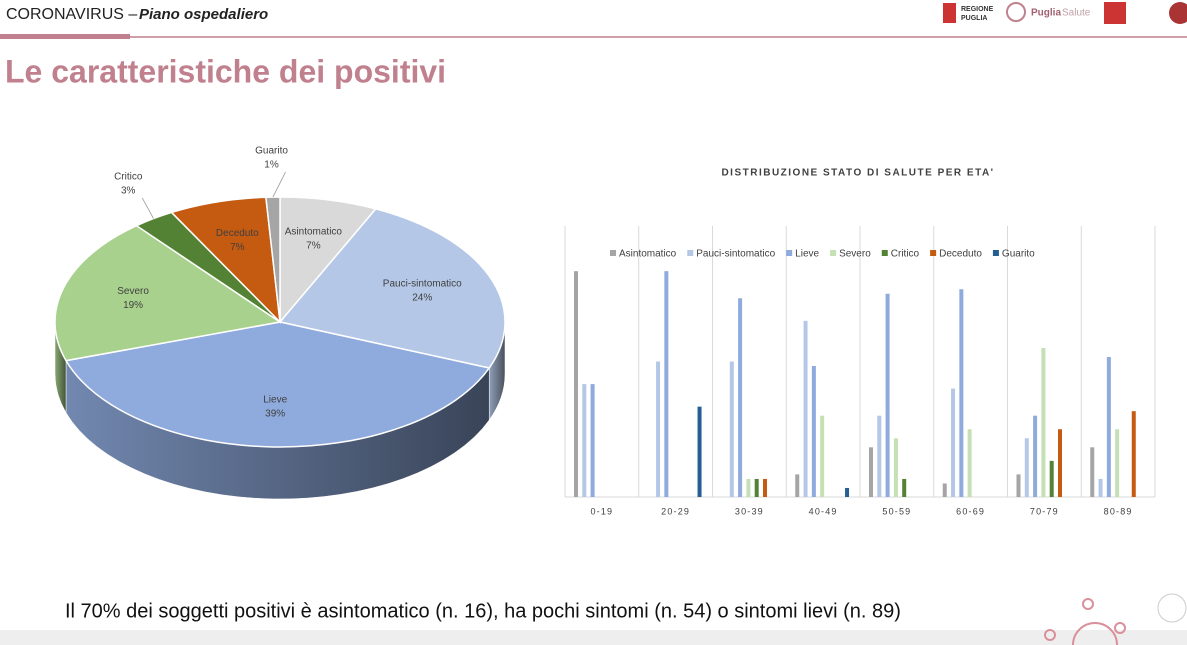  What do you see at coordinates (735, 254) in the screenshot?
I see `legend-label: Pauci-sintomatico` at bounding box center [735, 254].